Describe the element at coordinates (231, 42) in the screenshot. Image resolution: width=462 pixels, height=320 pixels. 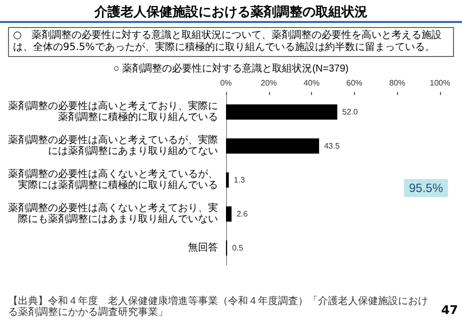
I see `text: ○ 薬剤調整の必要性に対する意識と取組状況について、薬剤調整の必要性を高いと考える施設は、全体の95.5%であったが、実際に積極的に取り組んでいる施設は約半数に留まっている。` at that location.